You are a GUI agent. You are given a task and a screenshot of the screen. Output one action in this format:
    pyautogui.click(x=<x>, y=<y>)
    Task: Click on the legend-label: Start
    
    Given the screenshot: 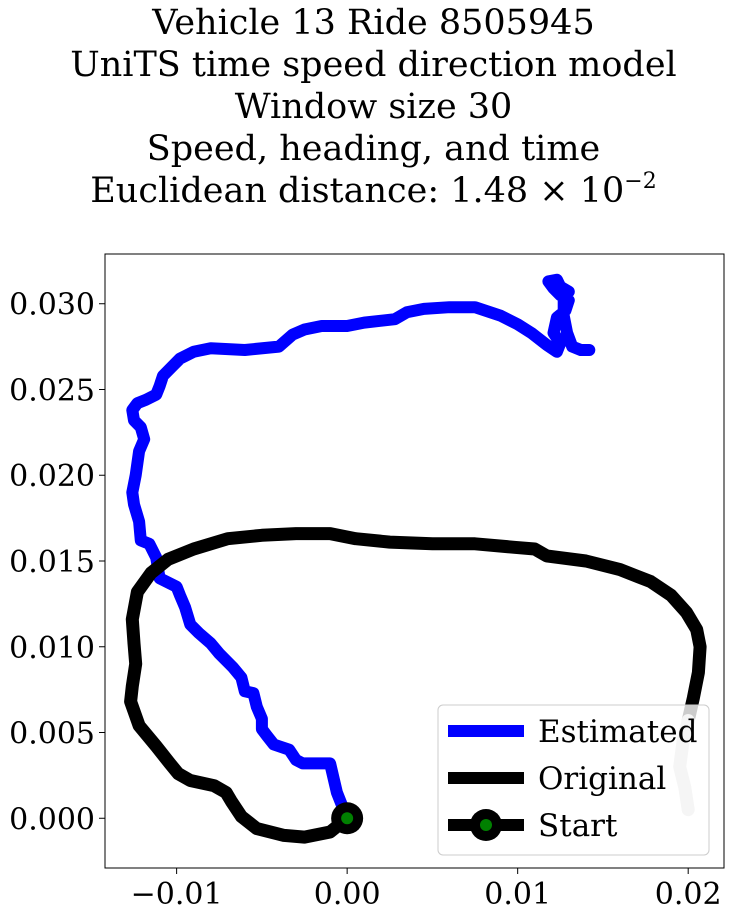 What is the action you would take?
    pyautogui.click(x=578, y=826)
    